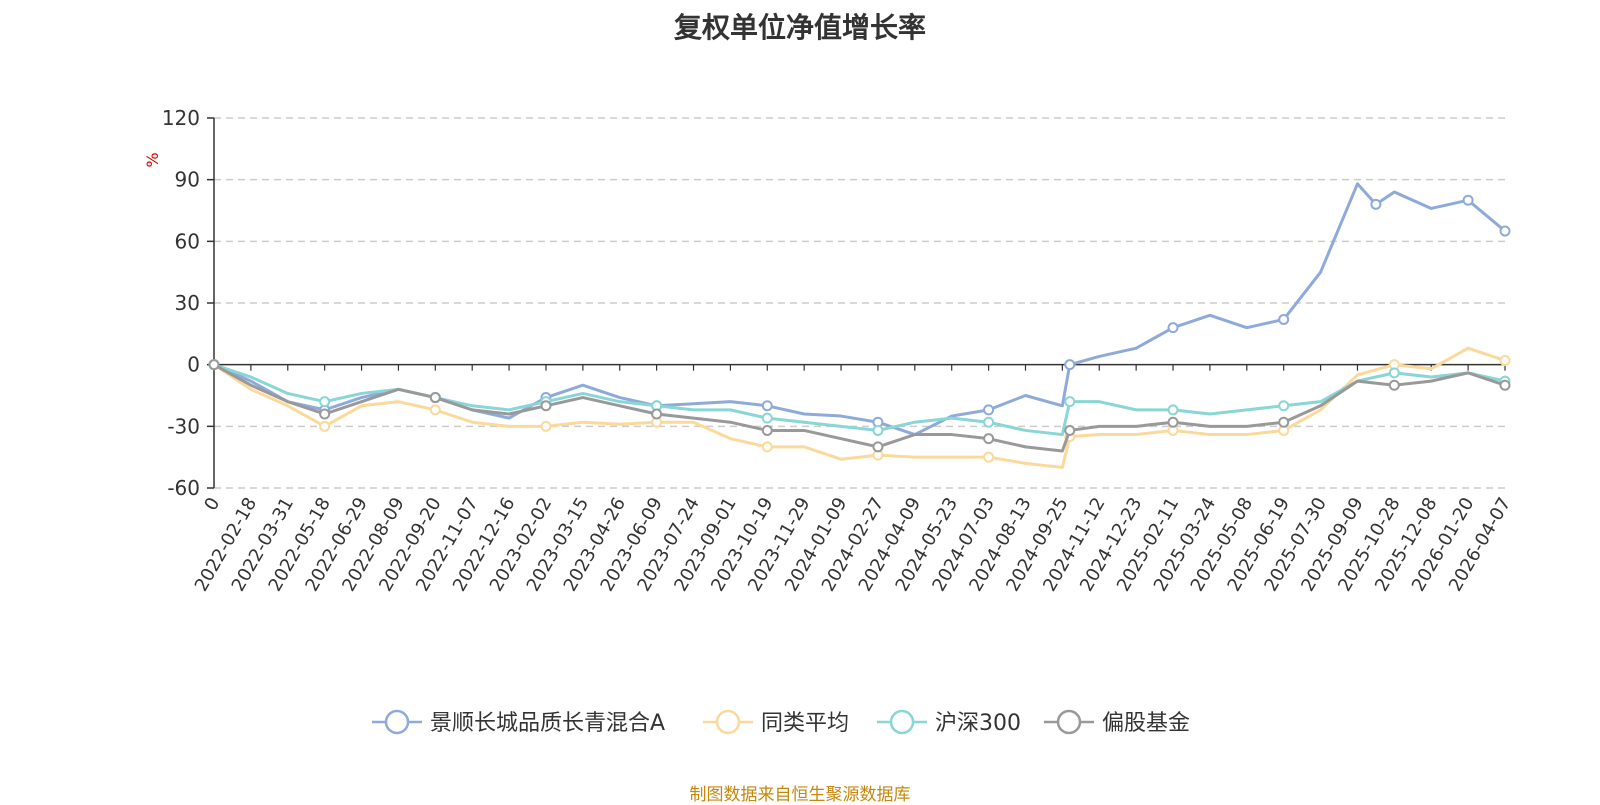 The height and width of the screenshot is (805, 1600). I want to click on y-tick-label: 60, so click(187, 241).